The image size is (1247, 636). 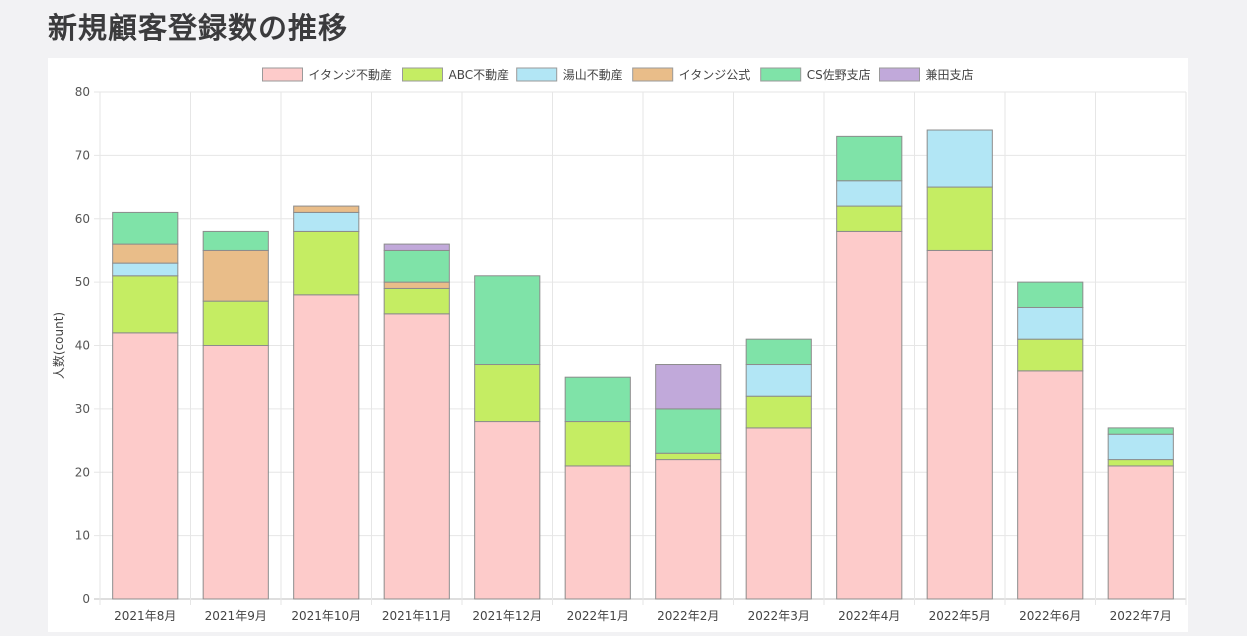 What do you see at coordinates (82, 346) in the screenshot?
I see `y-tick-label: 40` at bounding box center [82, 346].